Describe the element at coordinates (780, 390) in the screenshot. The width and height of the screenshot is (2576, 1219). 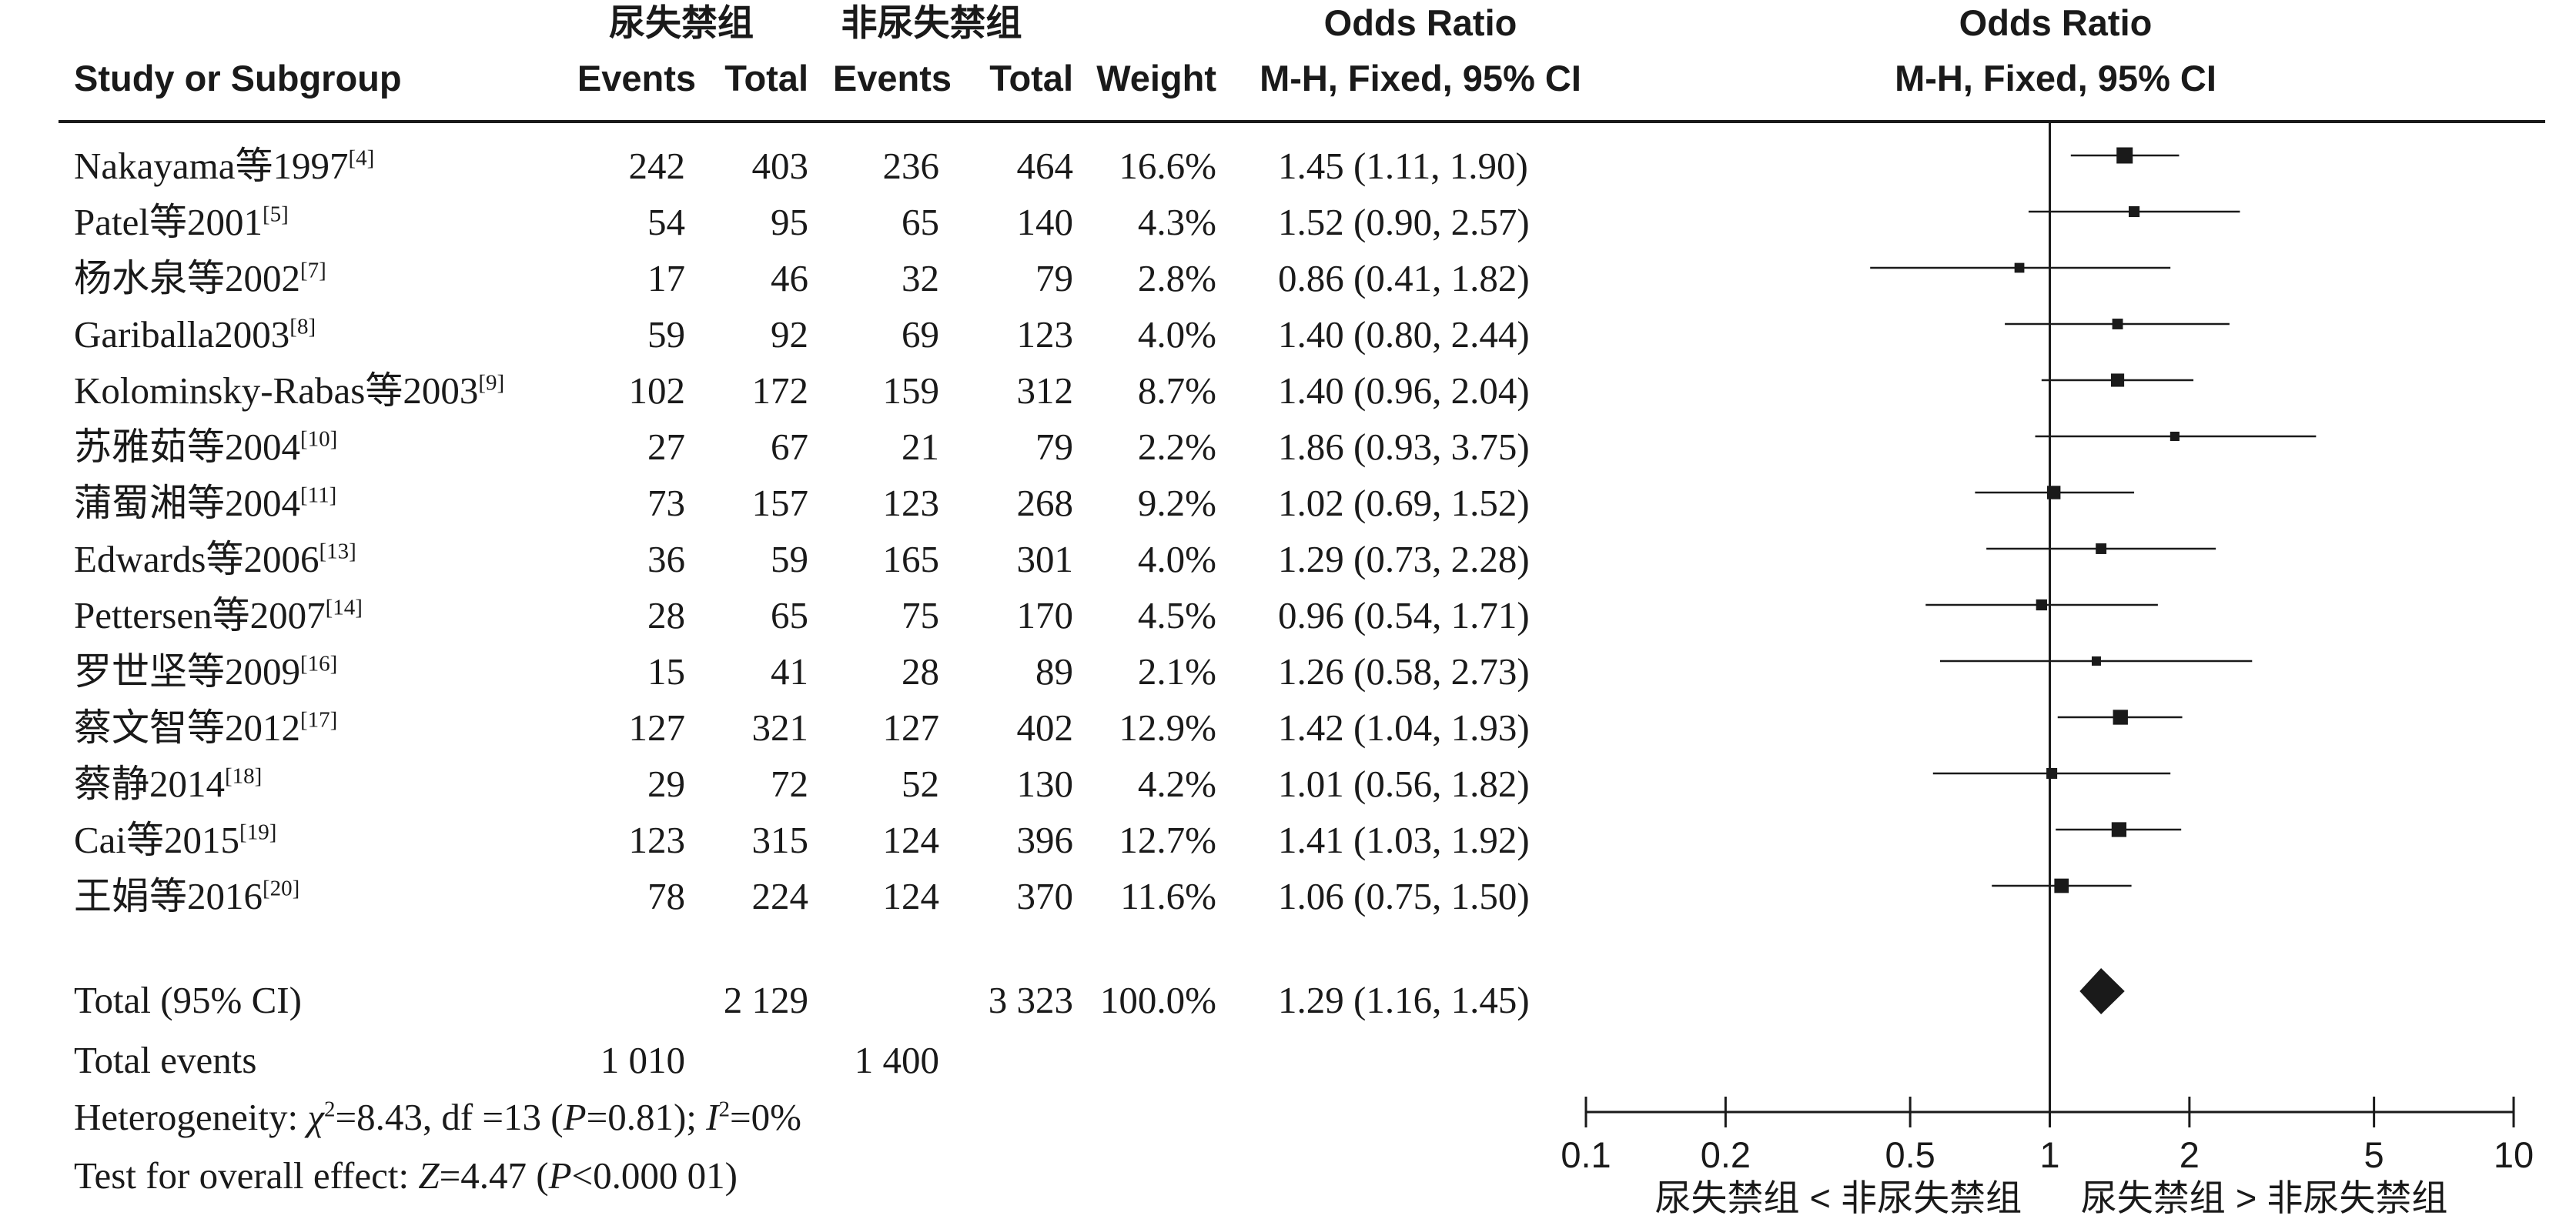
I see `total1-cell: 172` at that location.